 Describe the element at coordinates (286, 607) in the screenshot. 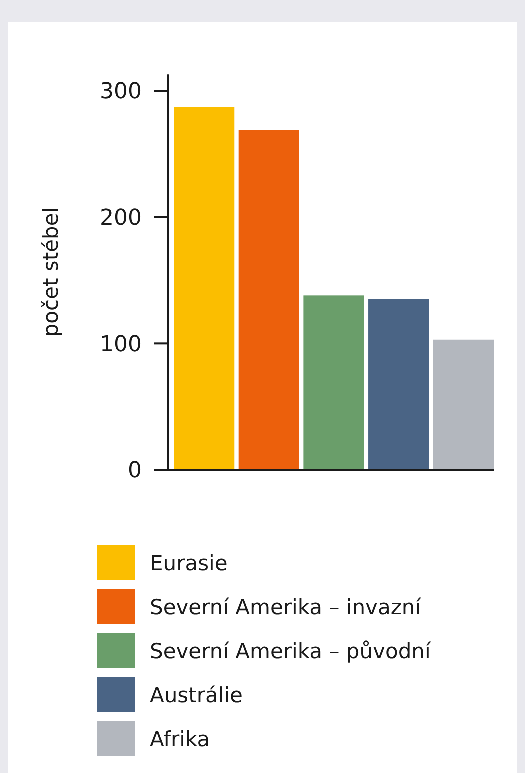

I see `legend-label: Severní Amerika – invazní` at that location.